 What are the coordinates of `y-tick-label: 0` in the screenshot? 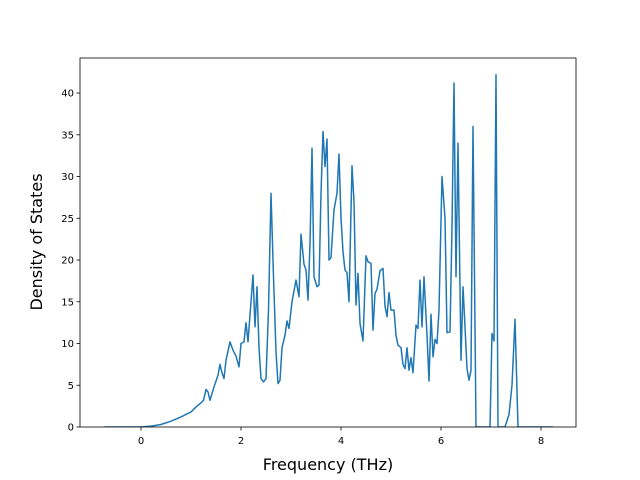 It's located at (71, 428).